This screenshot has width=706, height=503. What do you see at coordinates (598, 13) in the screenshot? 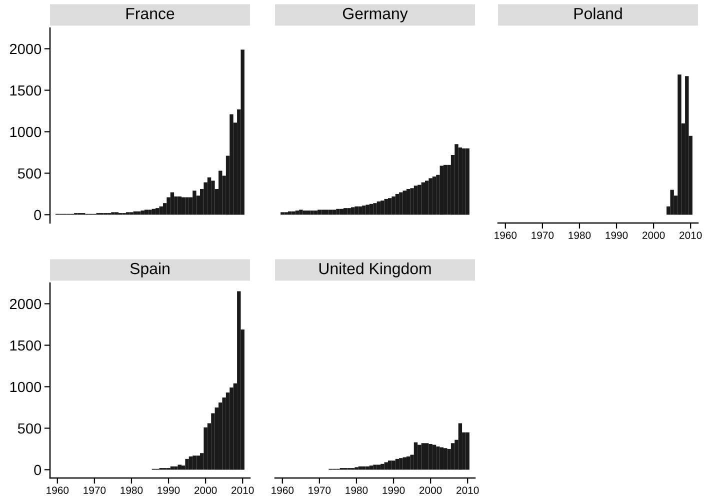
I see `chart-title: Poland` at bounding box center [598, 13].